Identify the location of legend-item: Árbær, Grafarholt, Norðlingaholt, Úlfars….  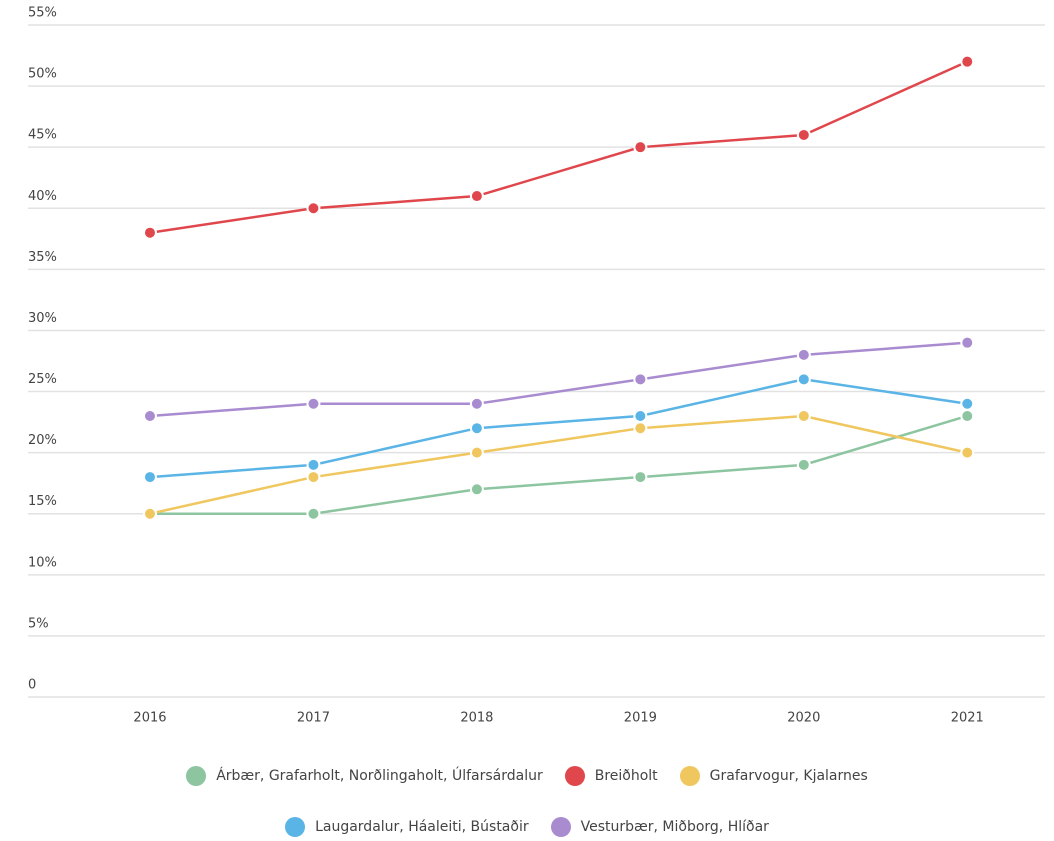
(364, 776).